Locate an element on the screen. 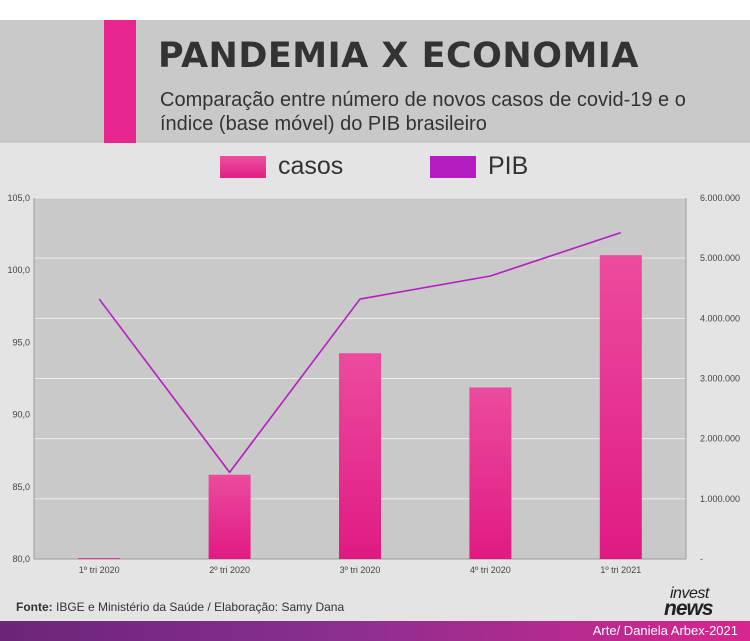 The width and height of the screenshot is (750, 641). x-tick-label: 2º tri 2020 is located at coordinates (229, 570).